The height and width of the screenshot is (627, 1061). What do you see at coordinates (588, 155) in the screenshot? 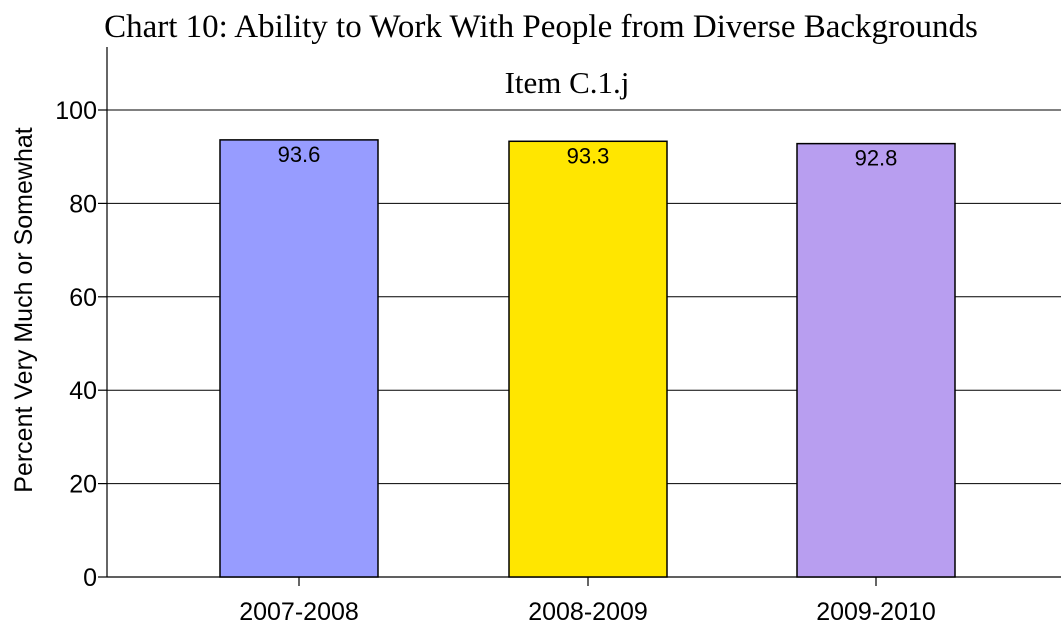
I see `bar-value-label-2008-2009: 93.3` at bounding box center [588, 155].